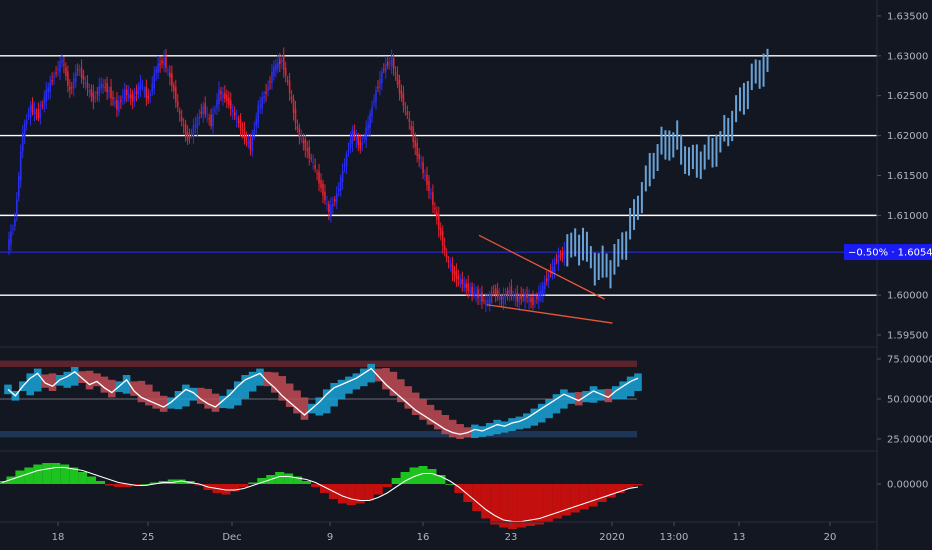 The width and height of the screenshot is (932, 550). Describe the element at coordinates (909, 360) in the screenshot. I see `rsi-tick-label: 75.00000` at that location.